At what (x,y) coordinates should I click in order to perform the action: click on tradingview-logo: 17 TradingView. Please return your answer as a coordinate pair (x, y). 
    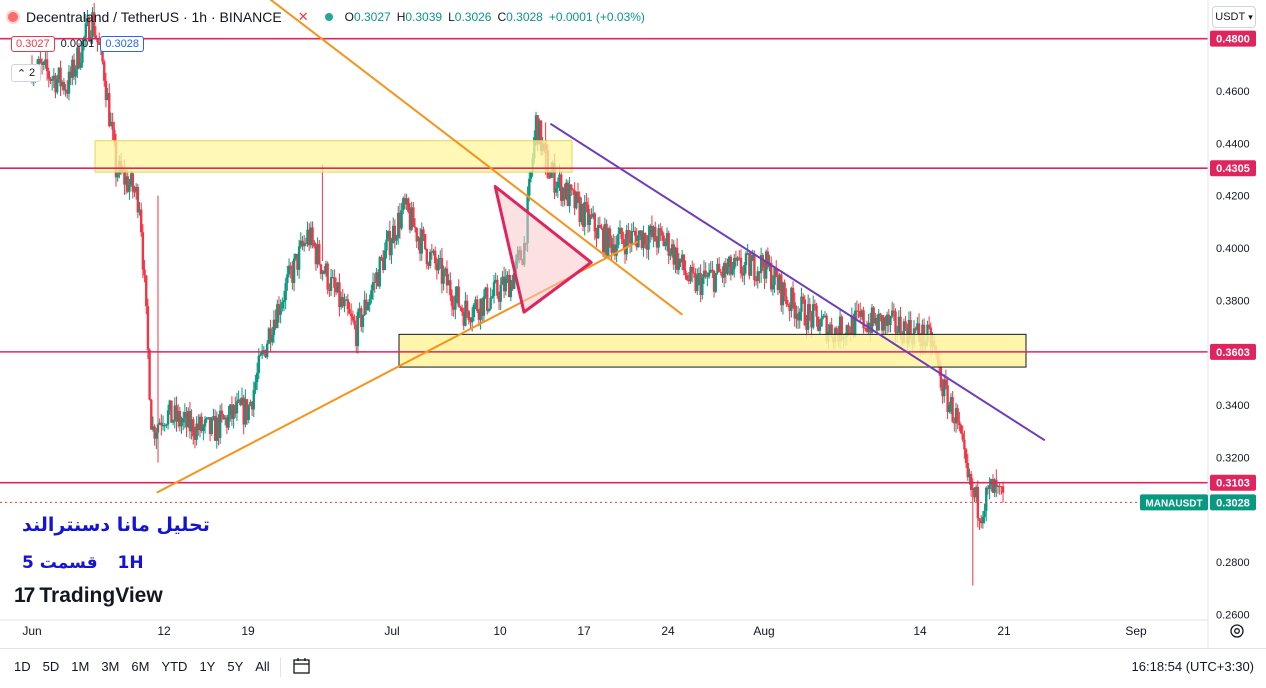
    Looking at the image, I should click on (88, 595).